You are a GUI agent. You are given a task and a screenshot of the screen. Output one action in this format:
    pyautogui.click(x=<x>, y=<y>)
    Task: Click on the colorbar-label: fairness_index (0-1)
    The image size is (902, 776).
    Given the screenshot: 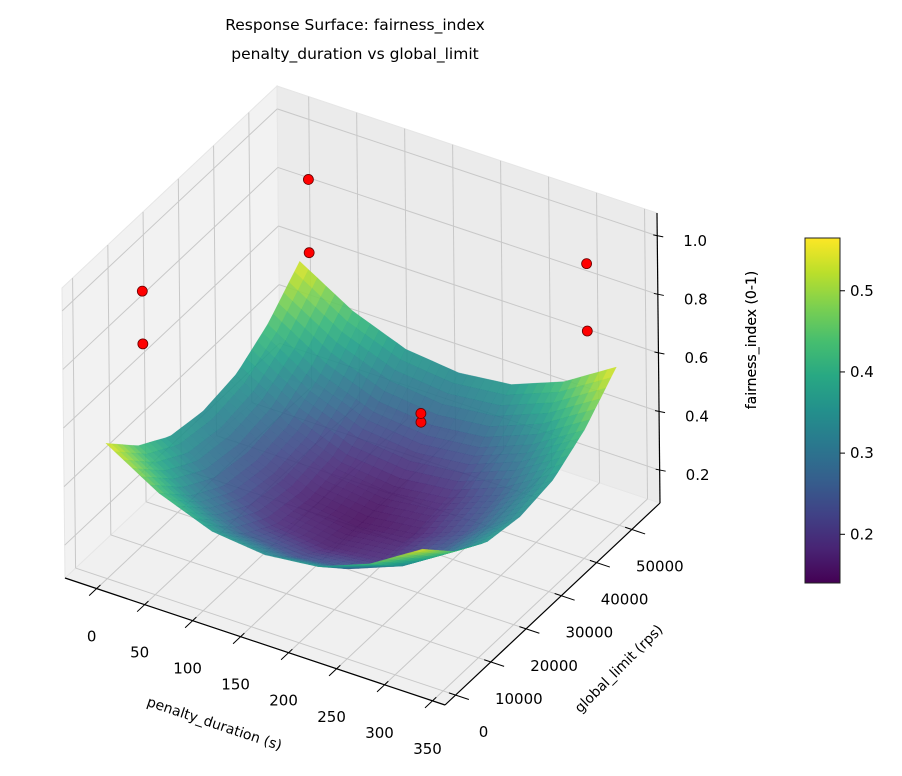 What is the action you would take?
    pyautogui.click(x=752, y=340)
    